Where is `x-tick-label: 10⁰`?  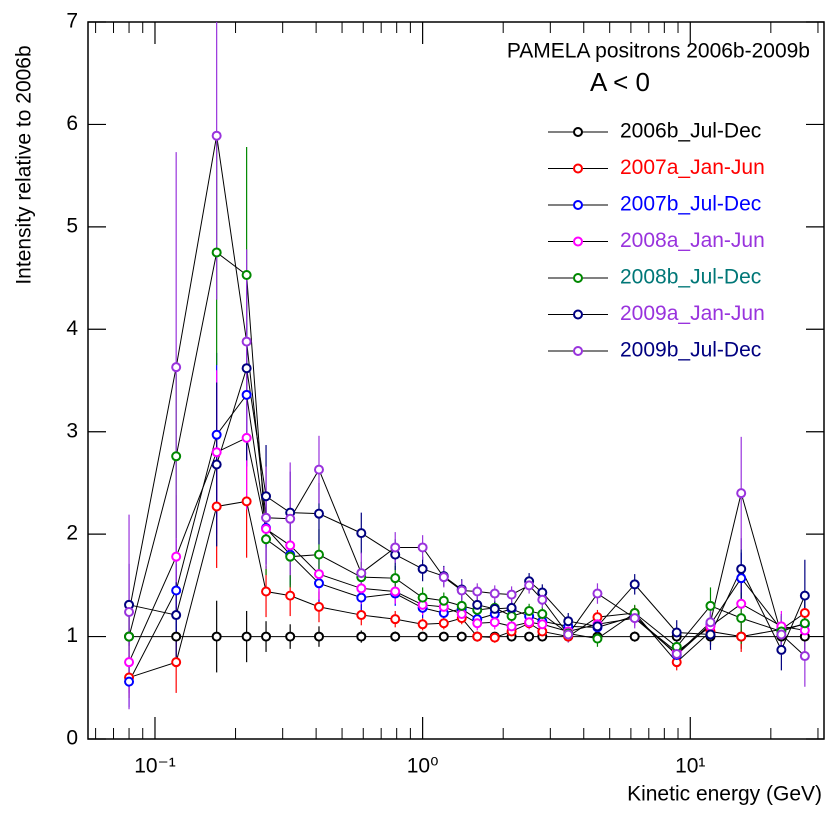 x-tick-label: 10⁰ is located at coordinates (423, 766).